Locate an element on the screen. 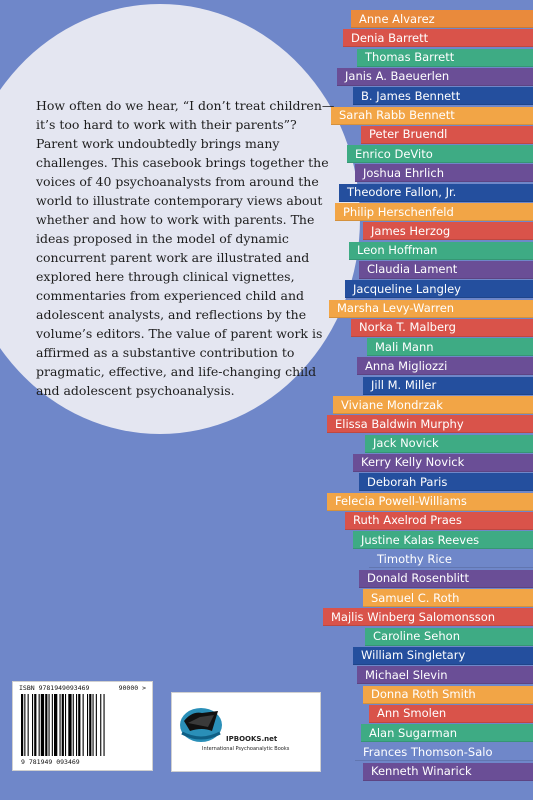 The width and height of the screenshot is (533, 800). contributor-spine: Marsha Levy-Warren is located at coordinates (431, 308).